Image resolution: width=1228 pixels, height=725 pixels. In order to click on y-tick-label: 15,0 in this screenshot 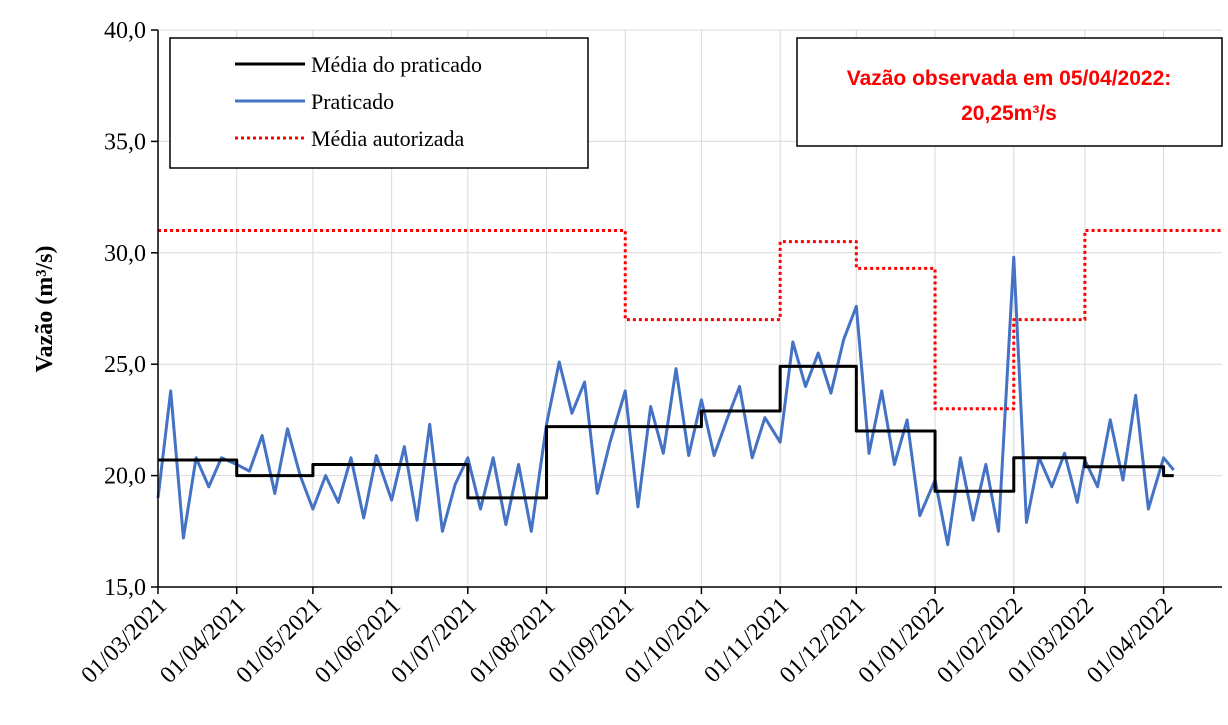, I will do `click(125, 588)`.